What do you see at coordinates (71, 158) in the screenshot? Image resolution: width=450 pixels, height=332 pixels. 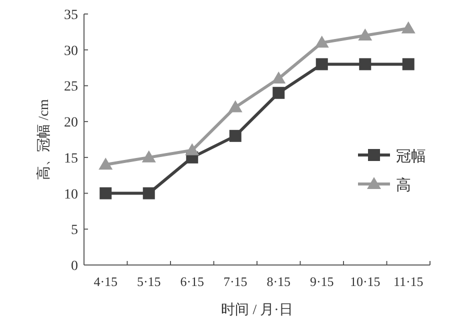 I see `y-tick-label: 15` at bounding box center [71, 158].